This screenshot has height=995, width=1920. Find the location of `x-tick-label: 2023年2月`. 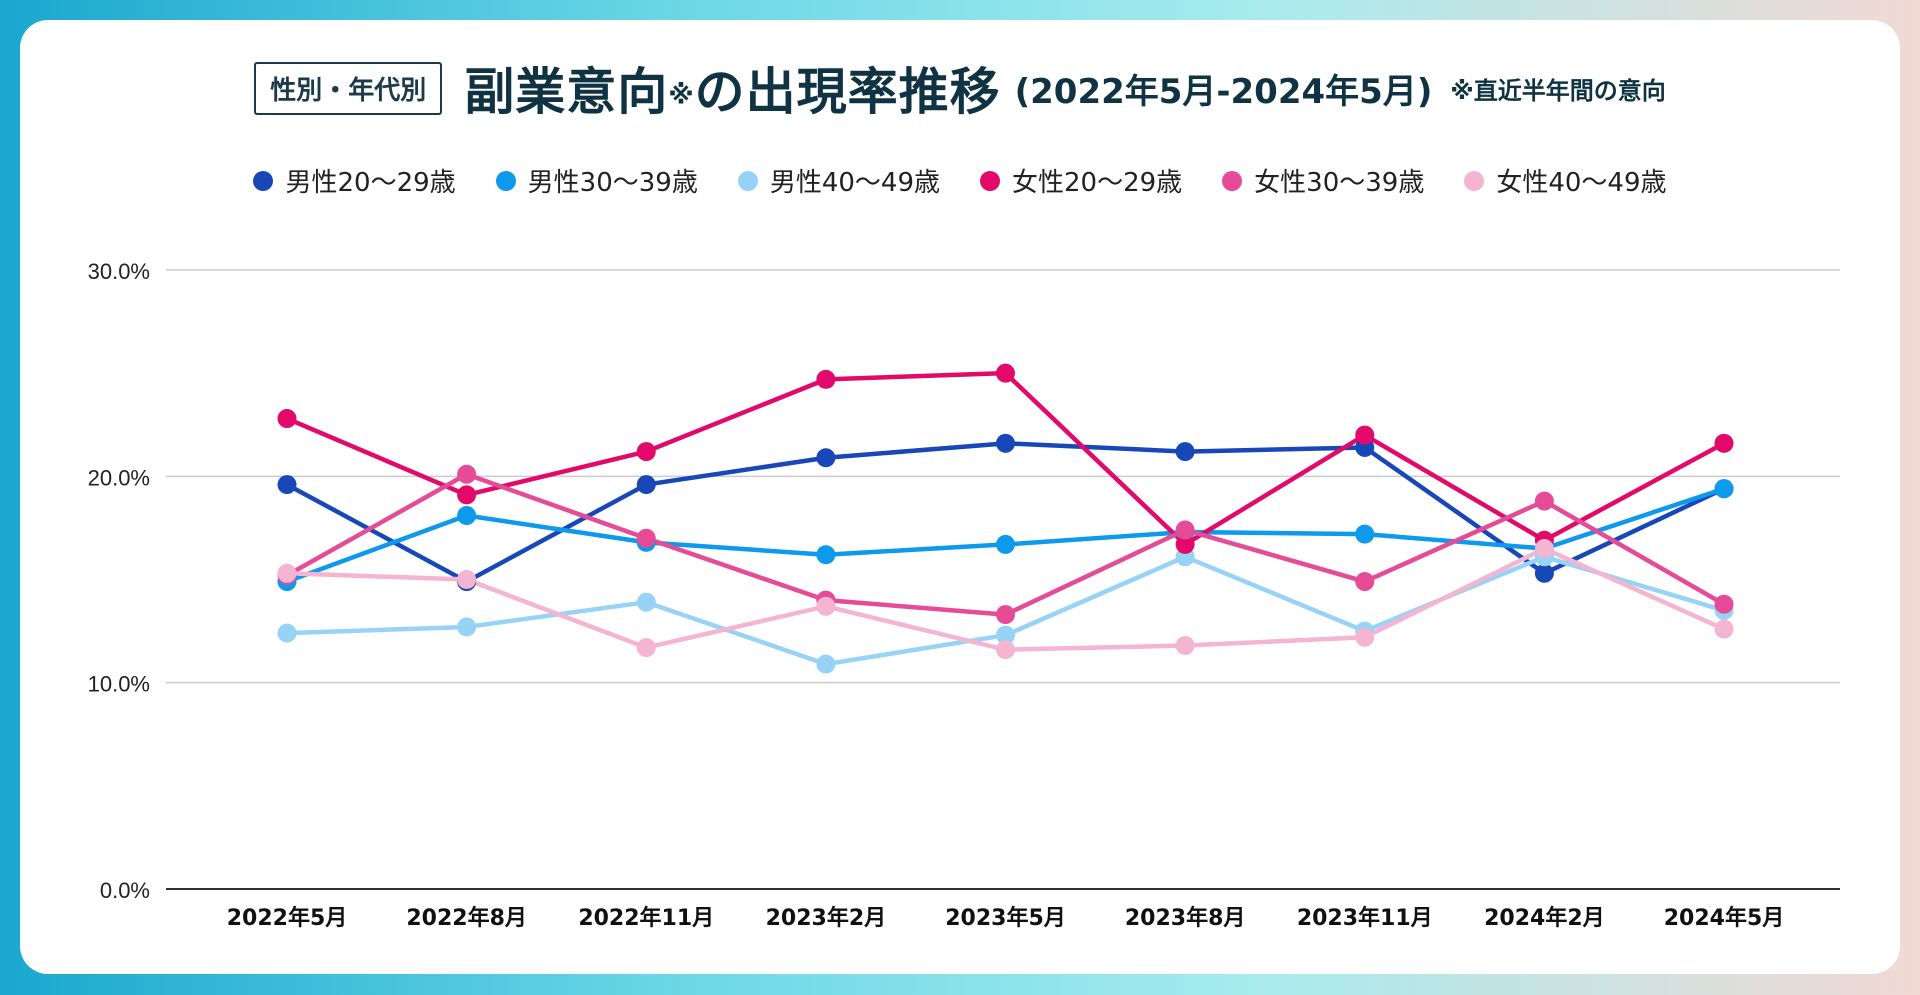

x-tick-label: 2023年2月 is located at coordinates (826, 918).